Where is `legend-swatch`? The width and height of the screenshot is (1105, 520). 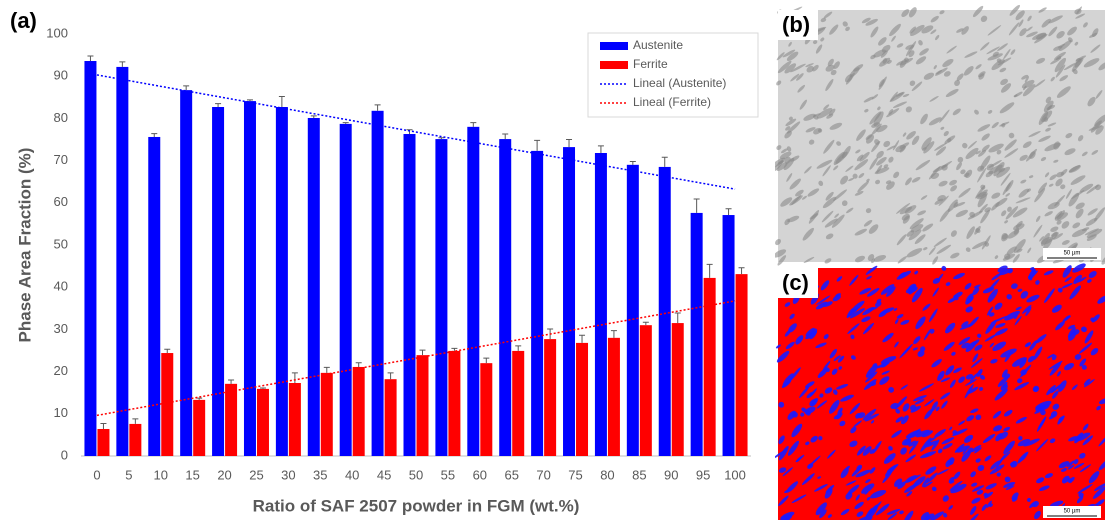 legend-swatch is located at coordinates (614, 65).